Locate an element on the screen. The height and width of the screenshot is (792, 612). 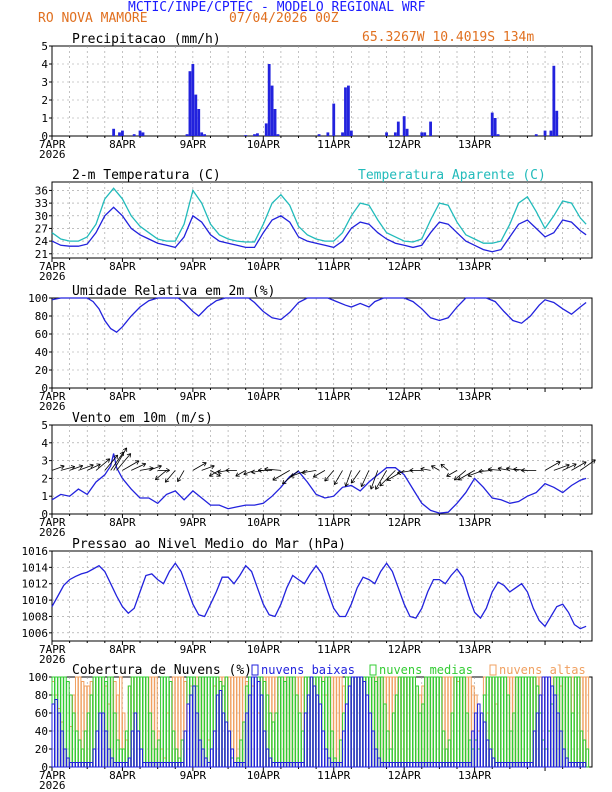
clouds-ytick-label: 60 is located at coordinates (41, 713).